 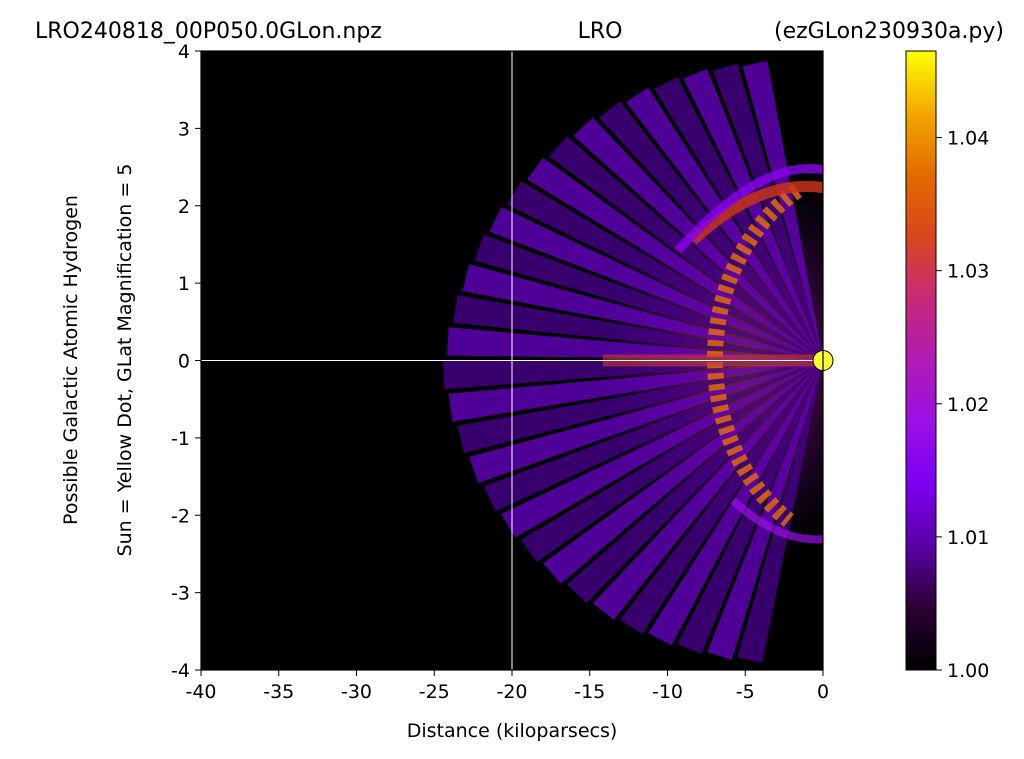 I want to click on colorbar-tick-label: 1.02, so click(x=968, y=405).